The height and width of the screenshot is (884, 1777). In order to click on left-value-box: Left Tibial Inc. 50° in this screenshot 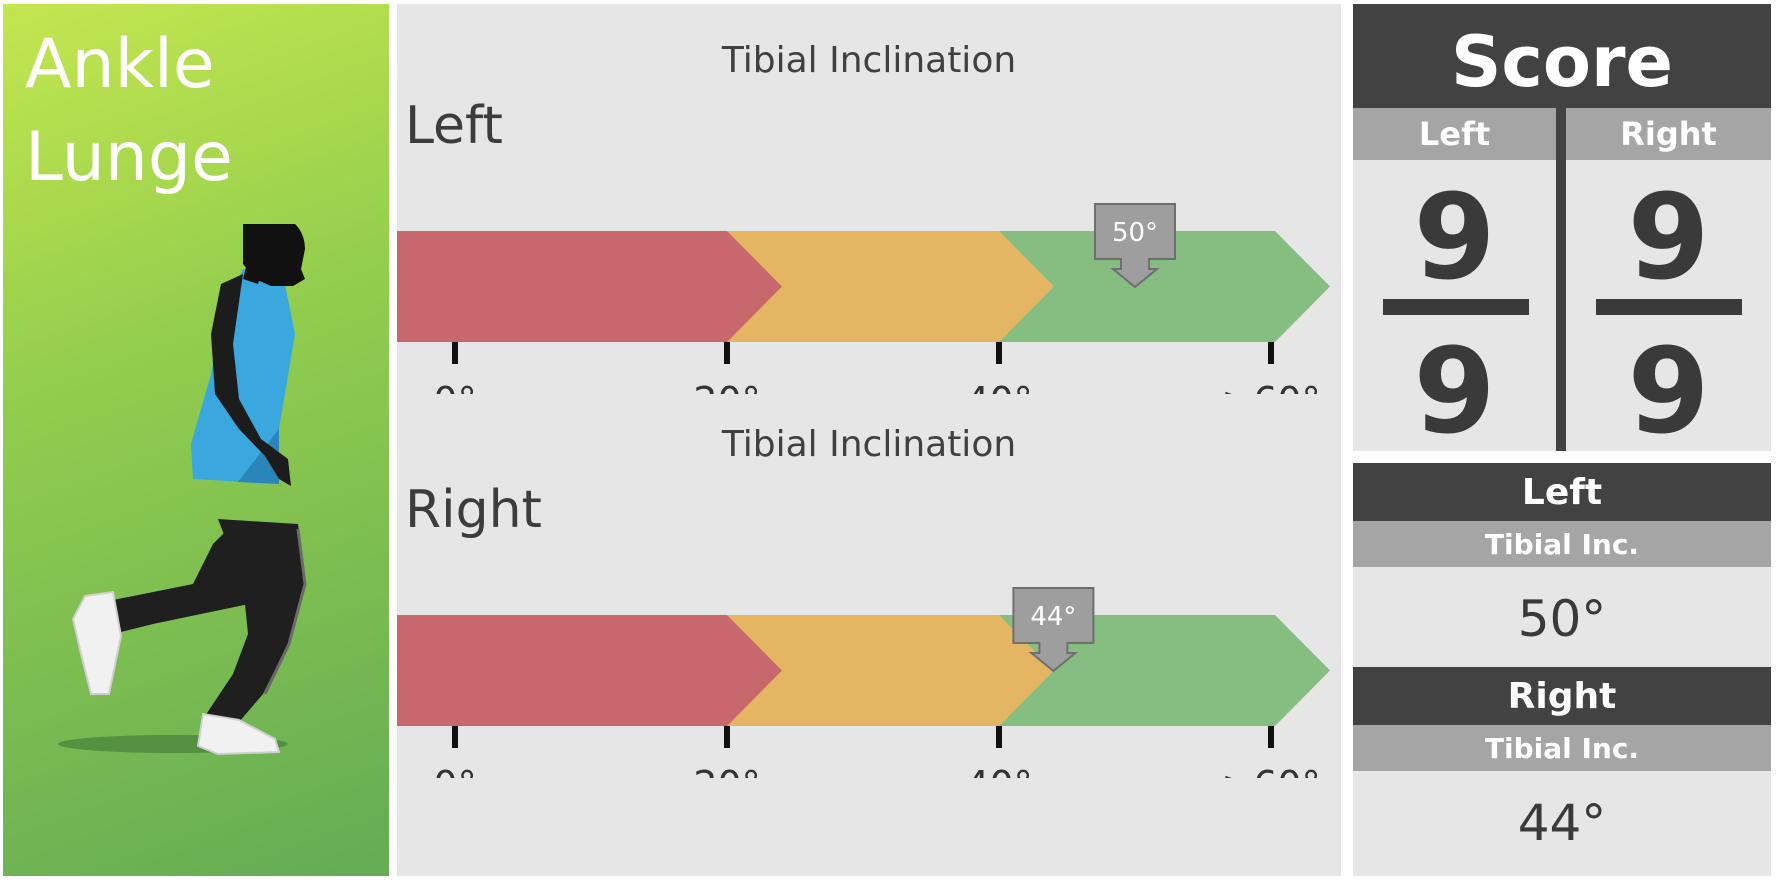, I will do `click(1562, 565)`.